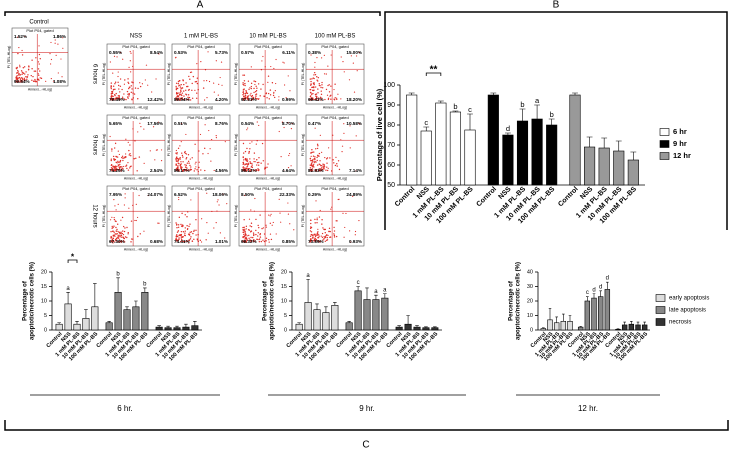 The width and height of the screenshot is (733, 454). I want to click on quadrant-percent: 74.25%, so click(117, 170).